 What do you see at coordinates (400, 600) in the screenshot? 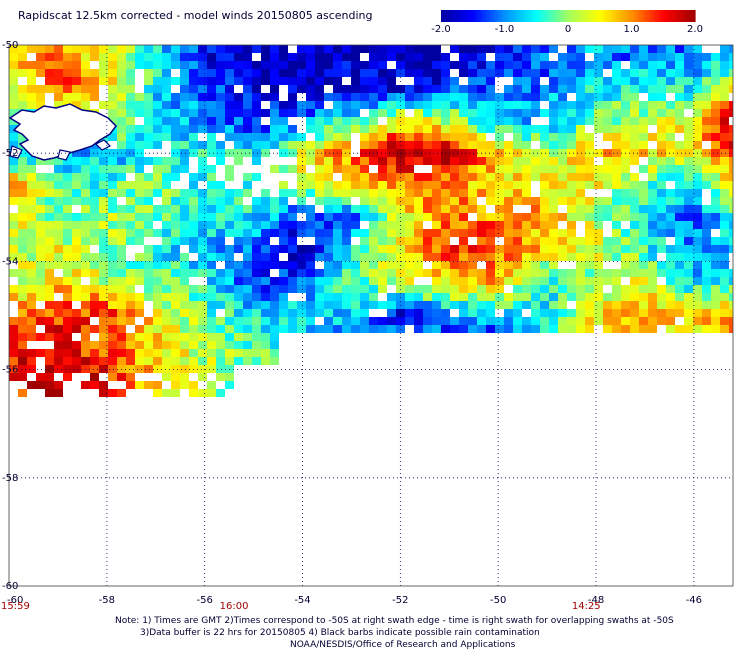
I see `x-tick-label: -52` at bounding box center [400, 600].